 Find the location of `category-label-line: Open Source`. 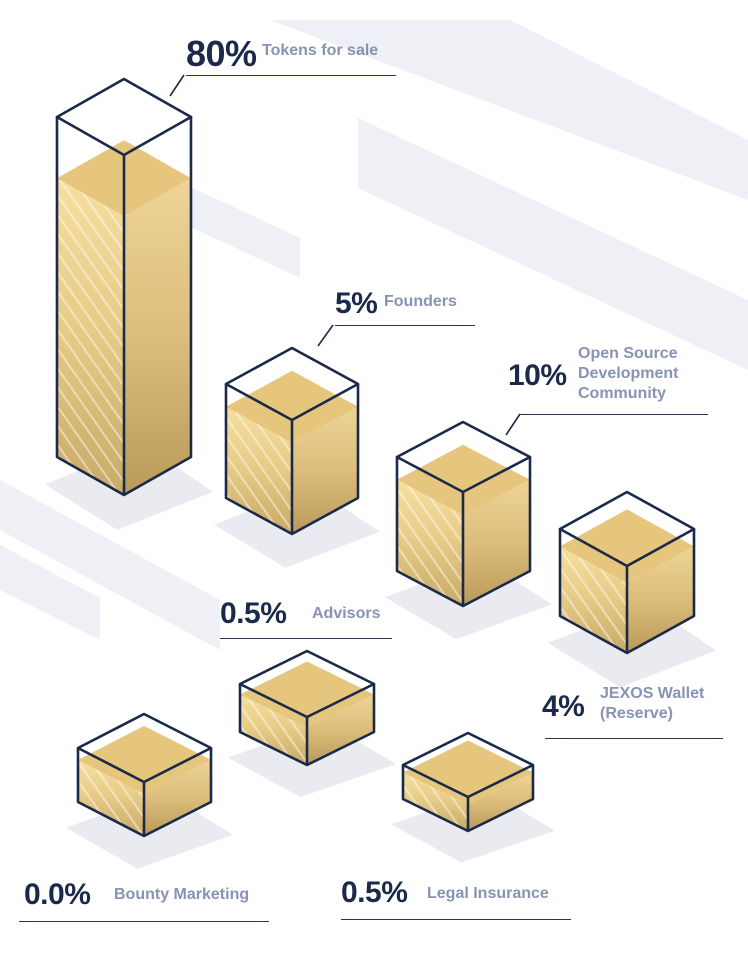

category-label-line: Open Source is located at coordinates (628, 353).